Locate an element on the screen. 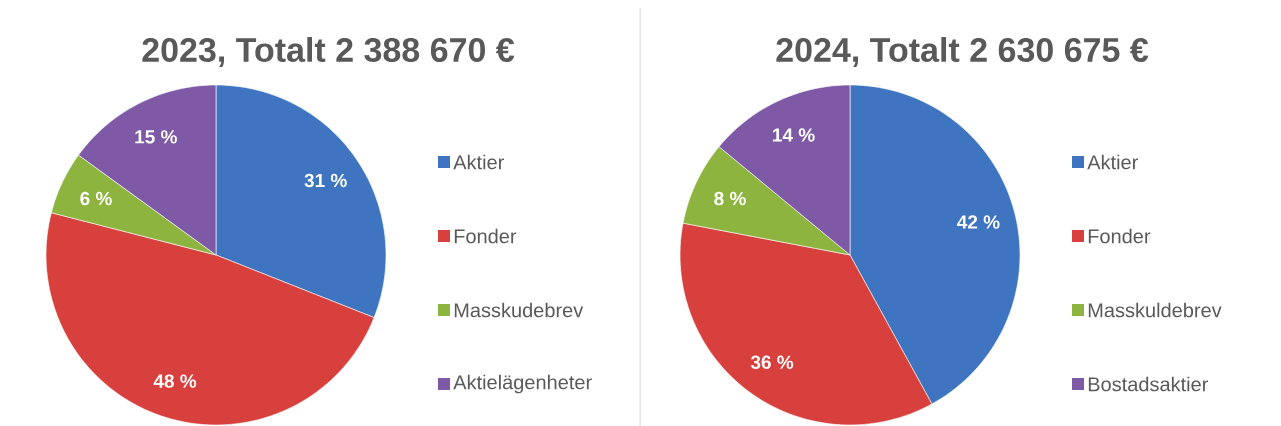 The width and height of the screenshot is (1281, 426). data-label: 6 % is located at coordinates (96, 198).